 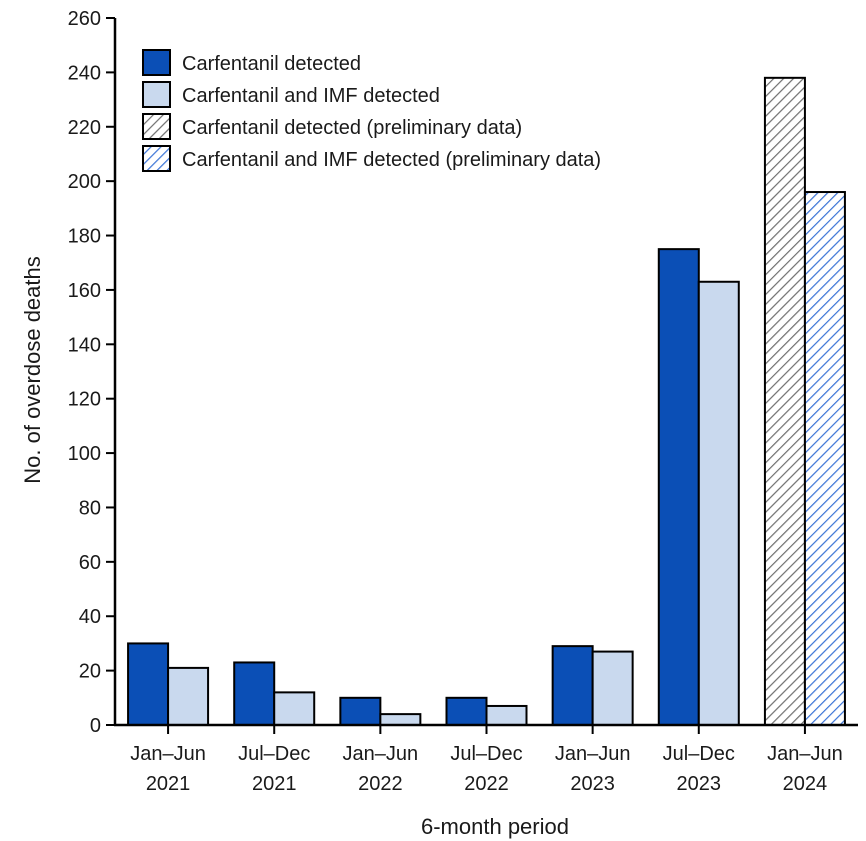 What do you see at coordinates (84, 345) in the screenshot?
I see `y-tick-label: 140` at bounding box center [84, 345].